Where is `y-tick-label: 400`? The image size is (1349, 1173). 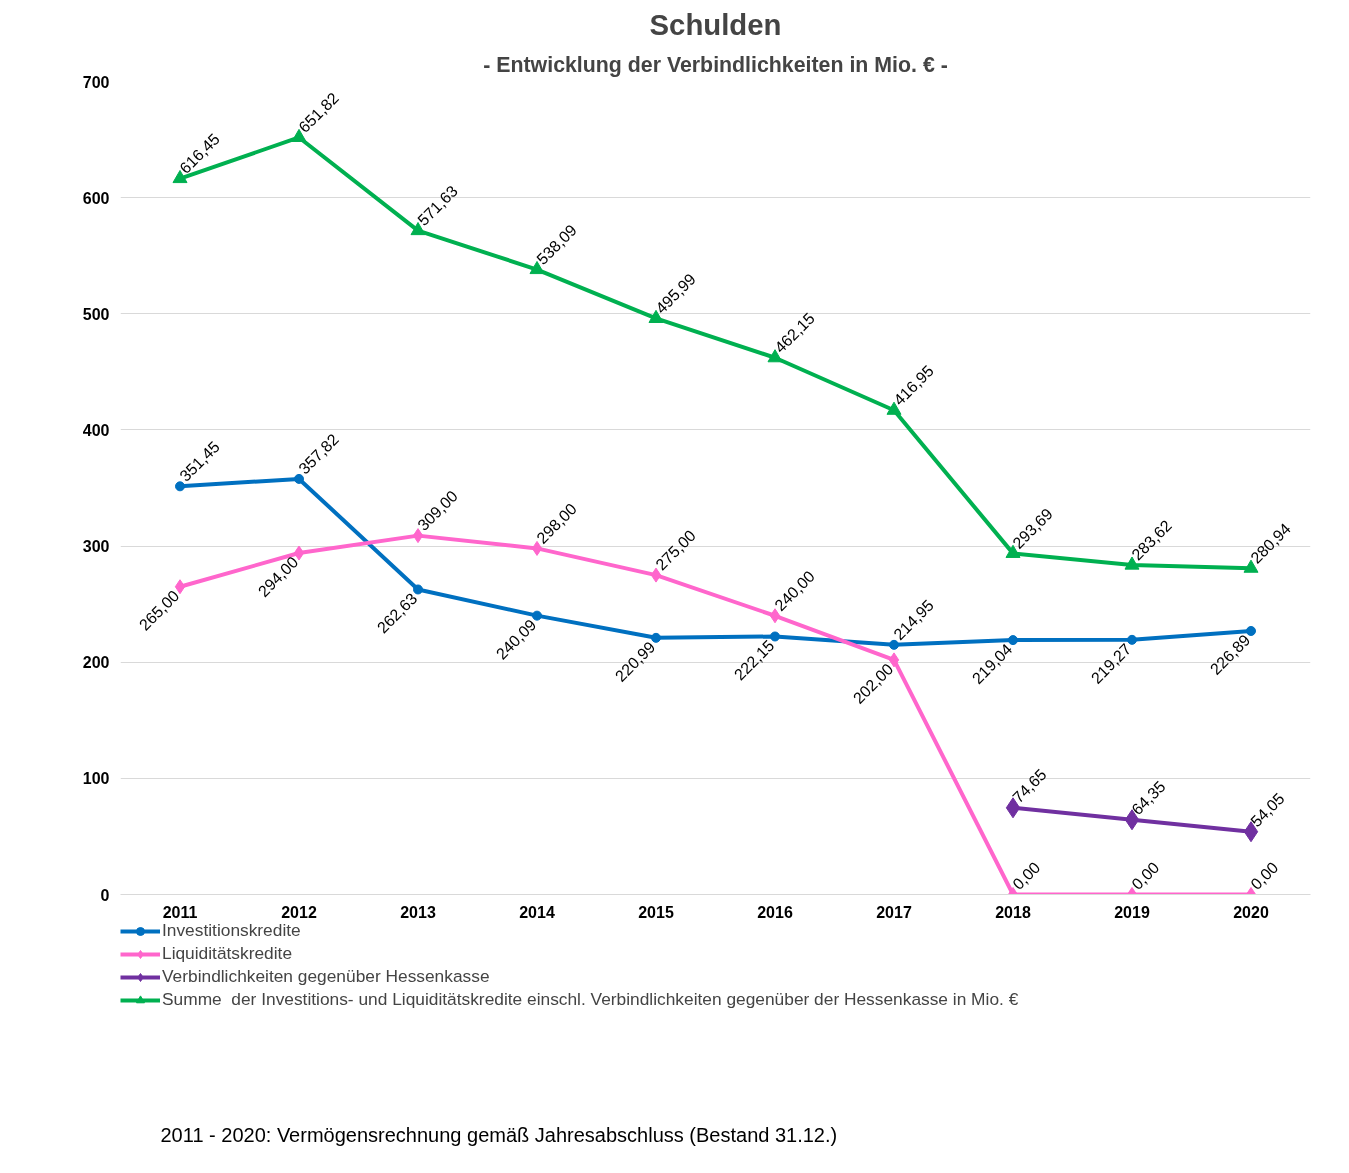
y-tick-label: 400 is located at coordinates (96, 430).